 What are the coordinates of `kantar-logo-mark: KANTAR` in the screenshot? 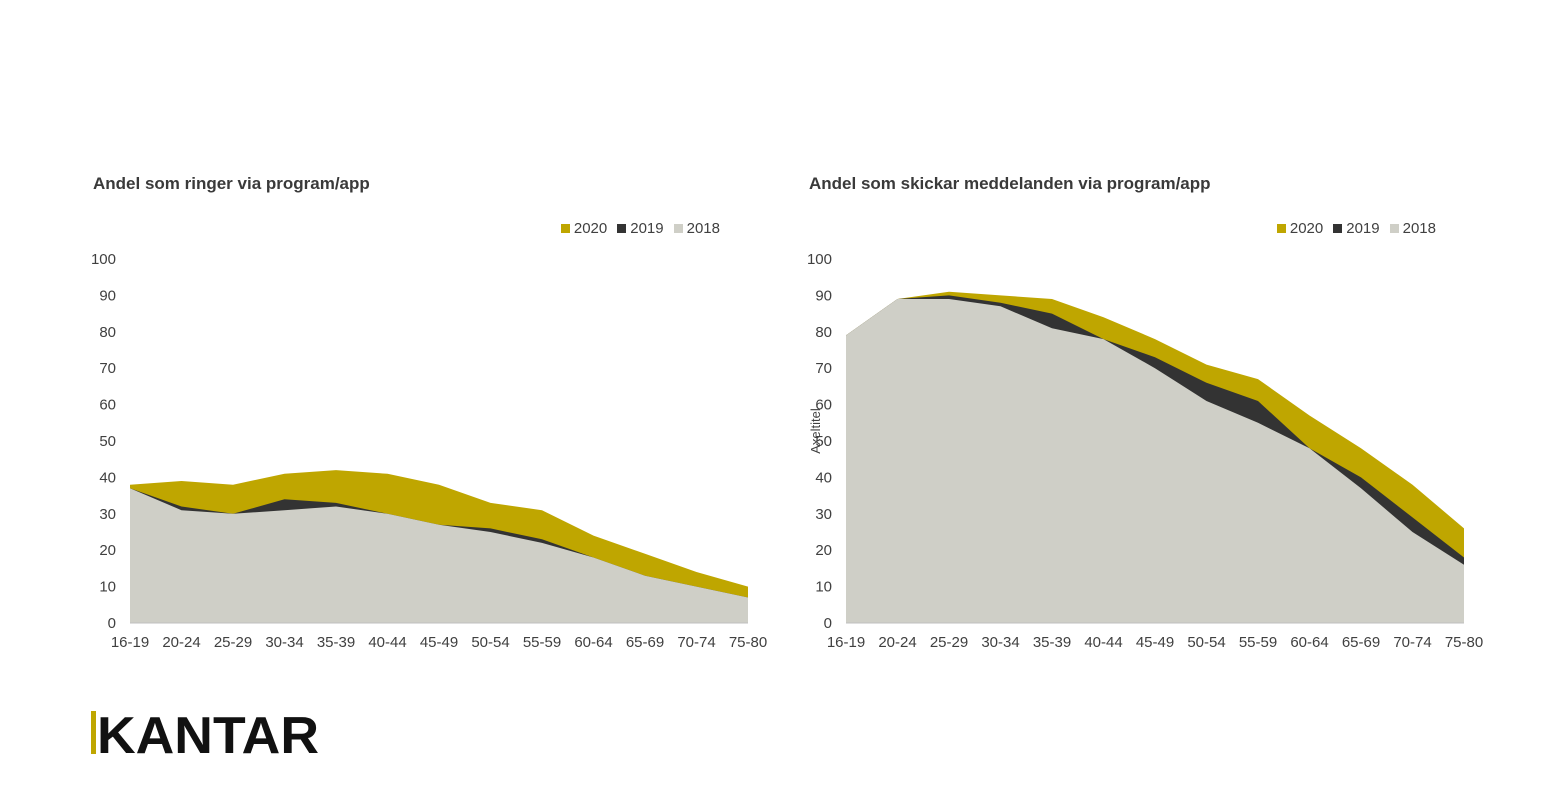 It's located at (205, 736).